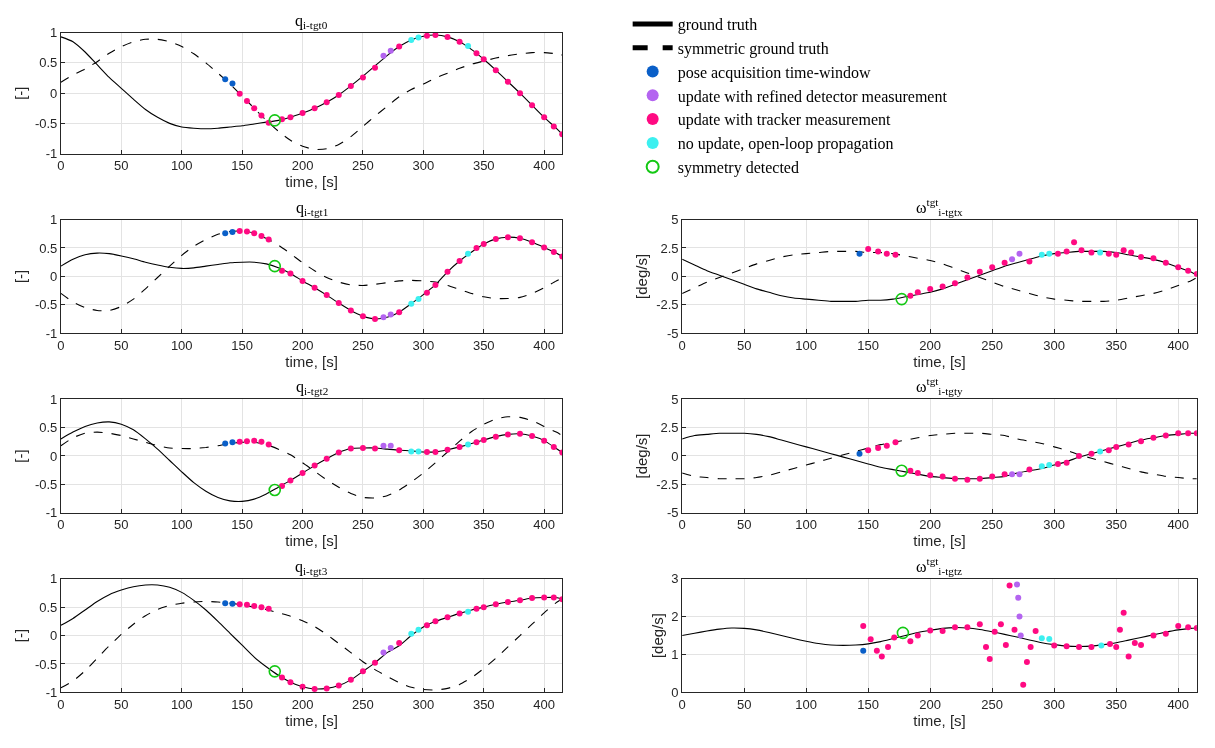 The width and height of the screenshot is (1215, 748). I want to click on legend-label: ground truth, so click(717, 25).